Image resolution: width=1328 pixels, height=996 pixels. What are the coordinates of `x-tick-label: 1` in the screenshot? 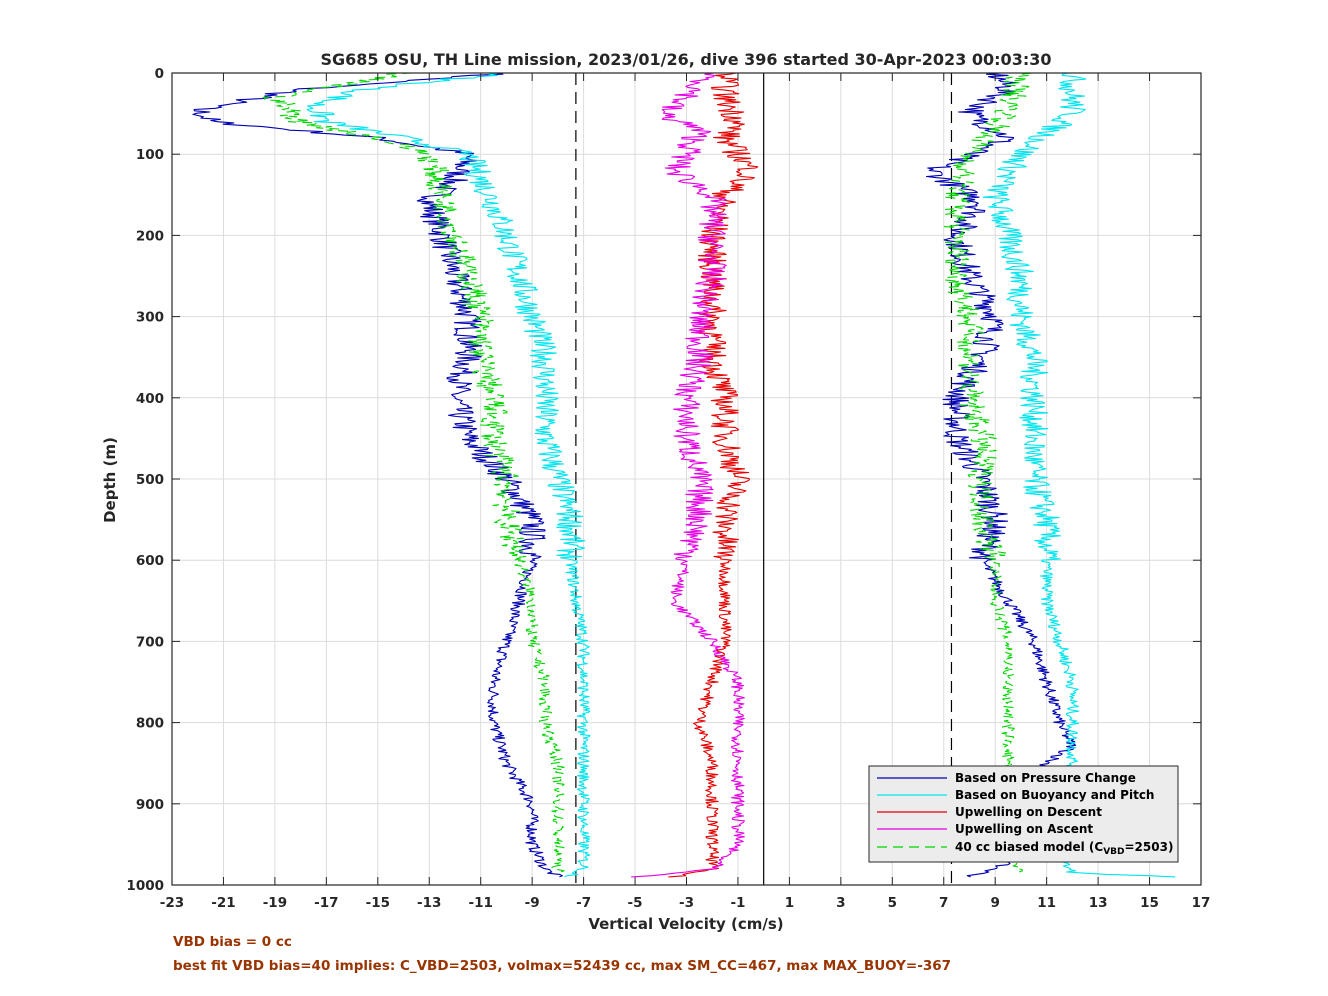 It's located at (789, 903).